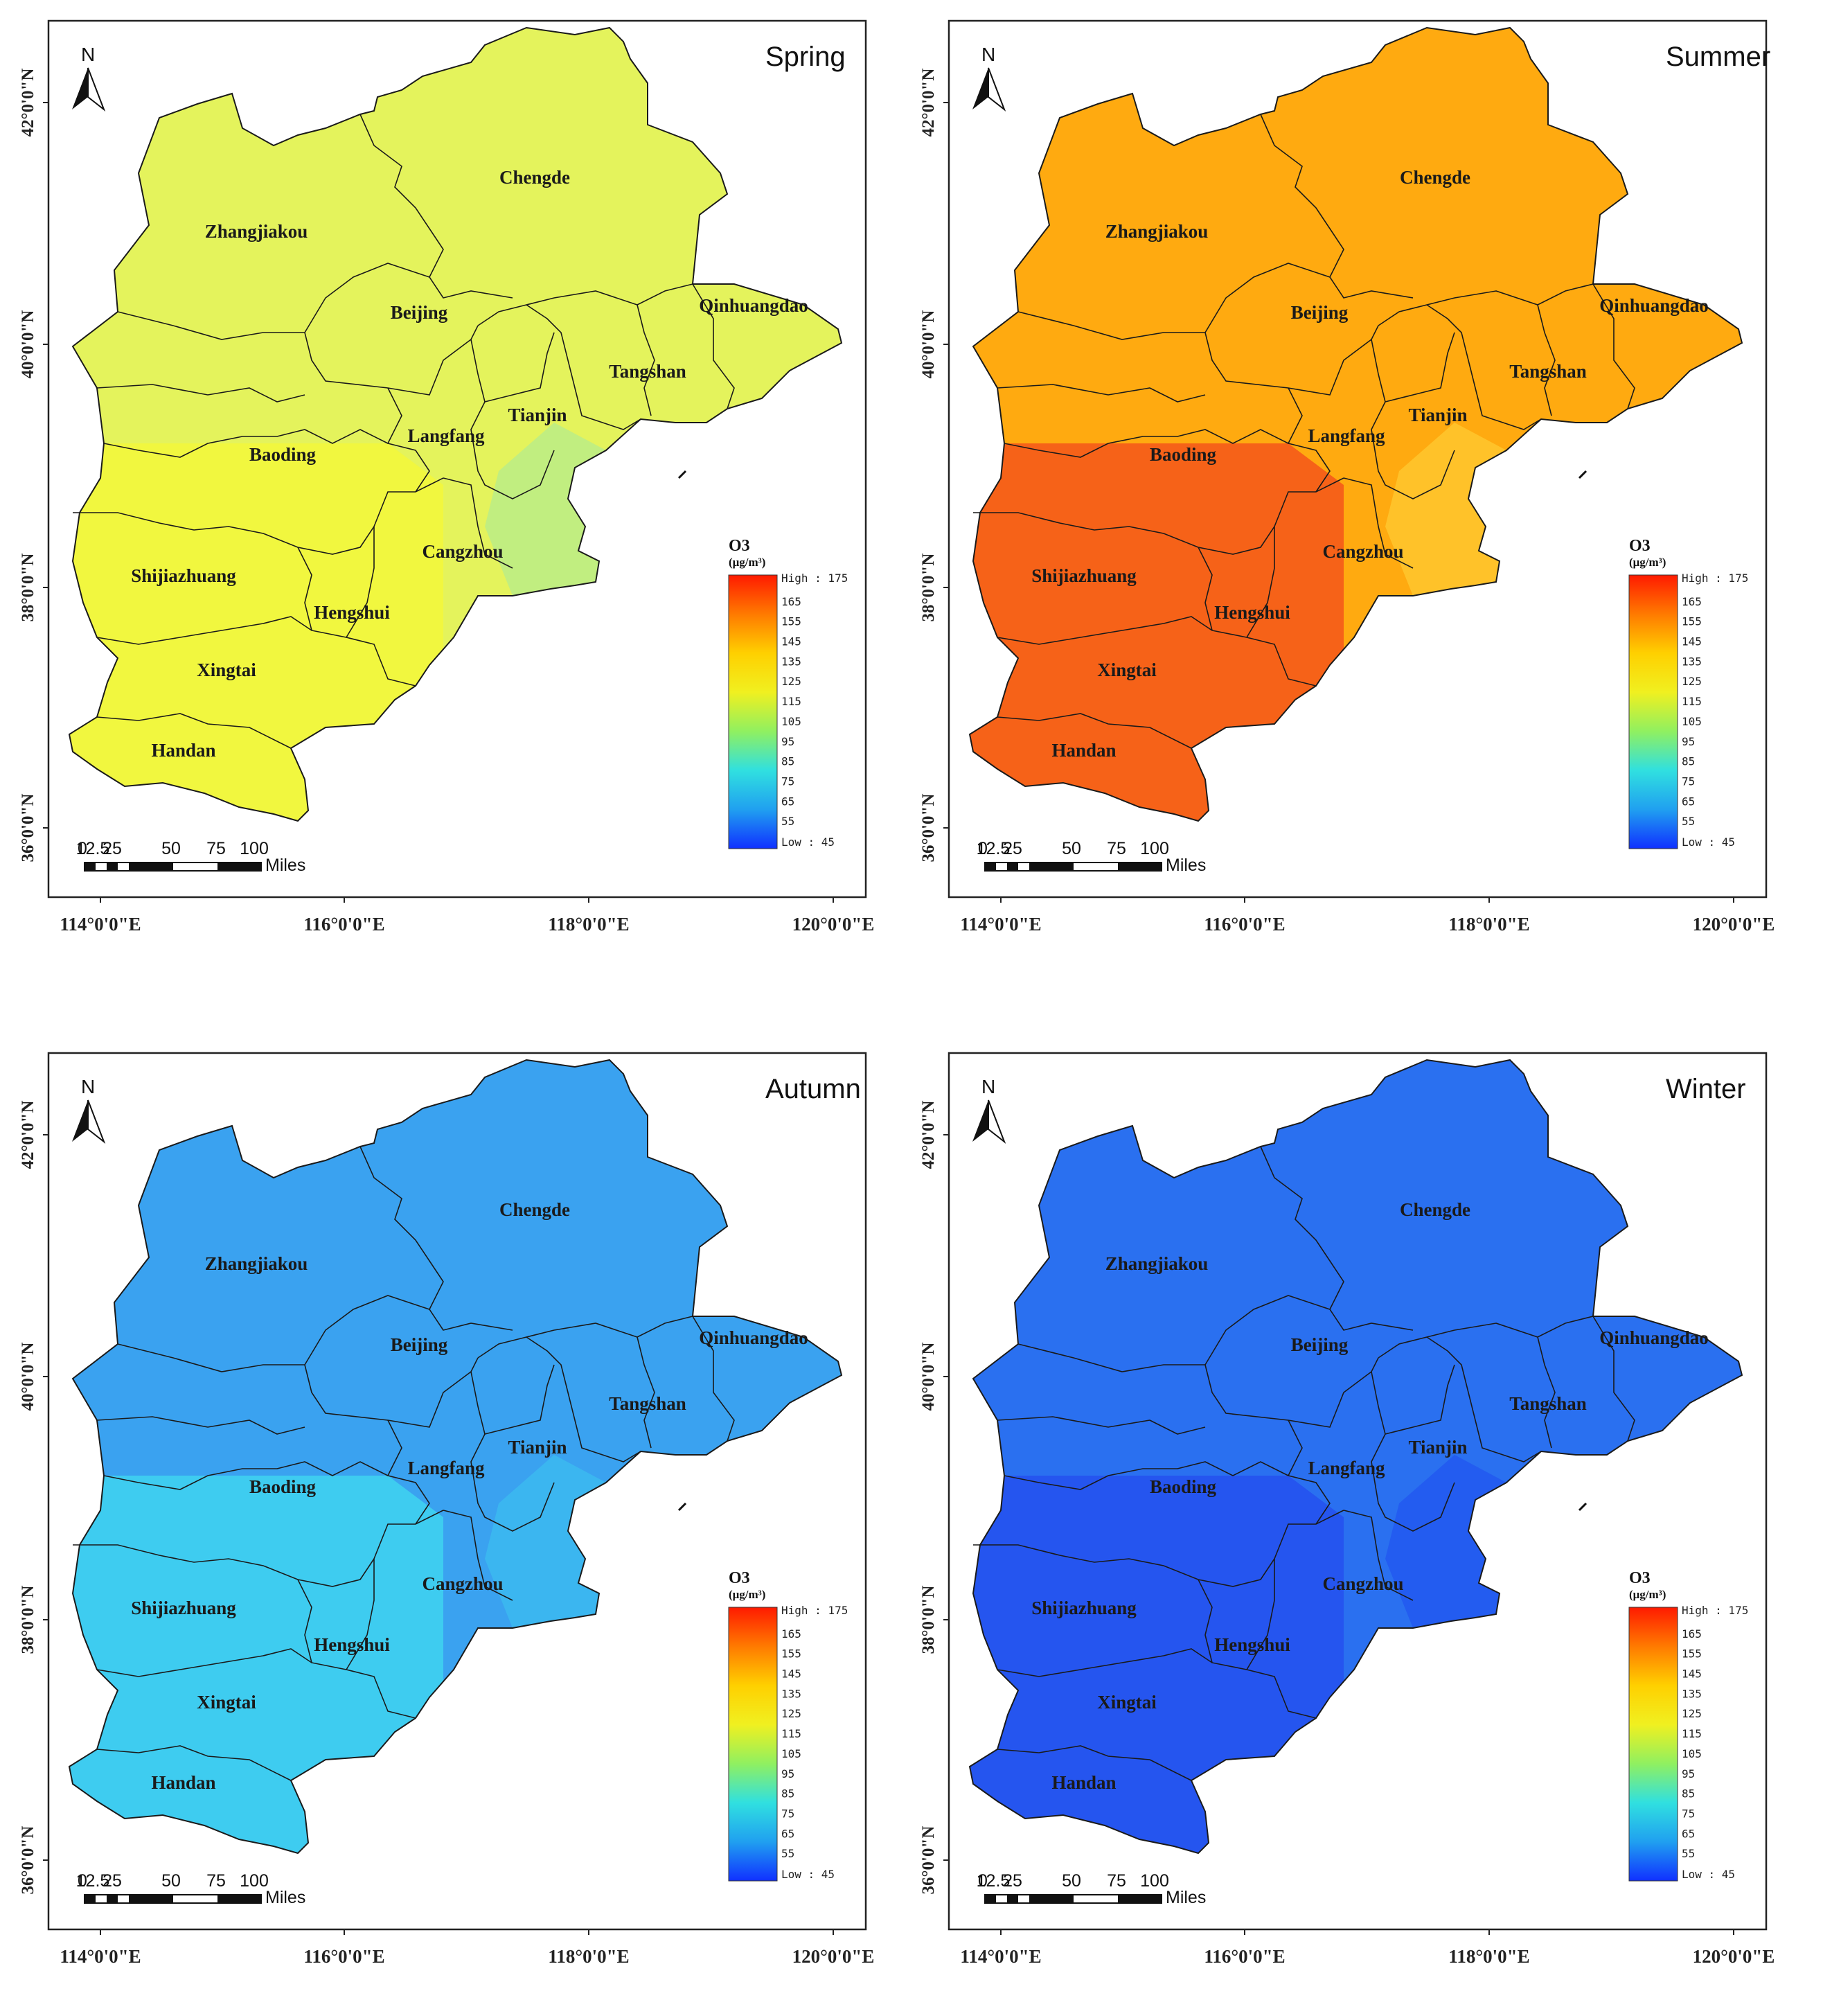  Describe the element at coordinates (1435, 177) in the screenshot. I see `city-label-chengde: Chengde` at that location.